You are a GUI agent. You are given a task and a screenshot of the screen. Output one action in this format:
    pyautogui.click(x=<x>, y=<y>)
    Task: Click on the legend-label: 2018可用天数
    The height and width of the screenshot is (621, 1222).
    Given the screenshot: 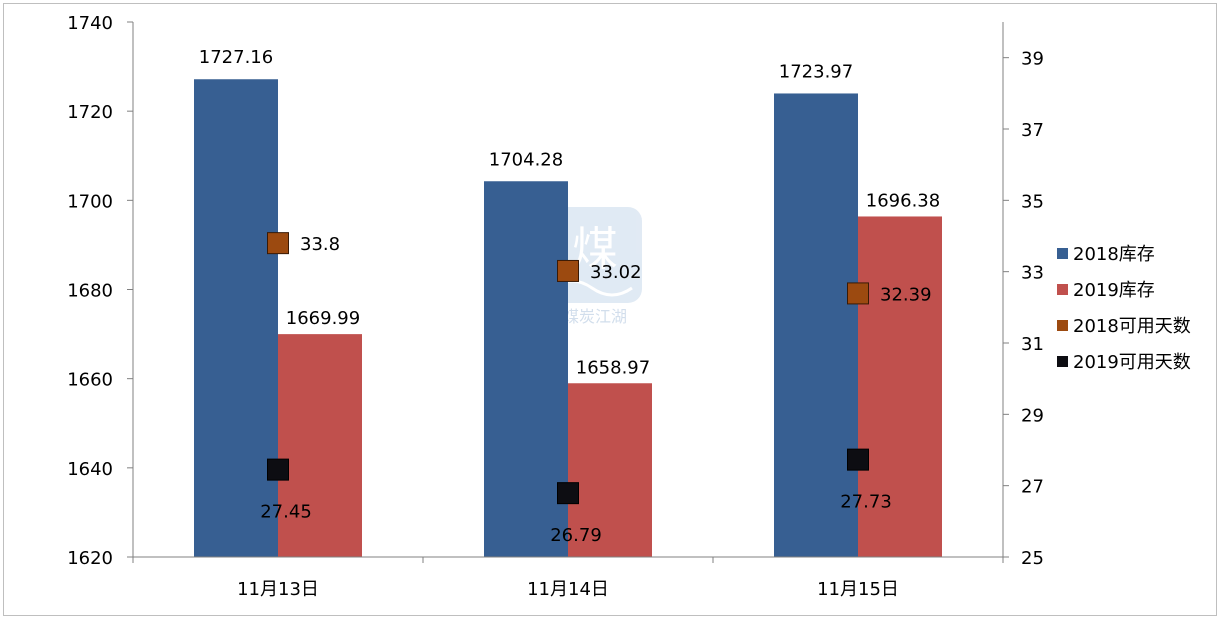 What is the action you would take?
    pyautogui.click(x=1132, y=326)
    